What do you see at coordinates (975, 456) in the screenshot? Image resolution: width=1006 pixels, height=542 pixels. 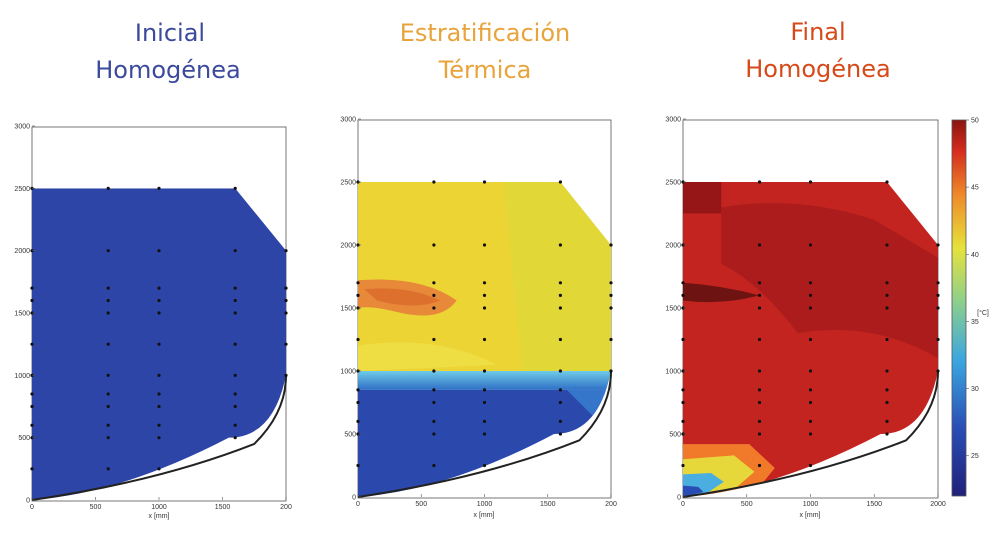 I see `colorbar-tick-label: 25` at bounding box center [975, 456].